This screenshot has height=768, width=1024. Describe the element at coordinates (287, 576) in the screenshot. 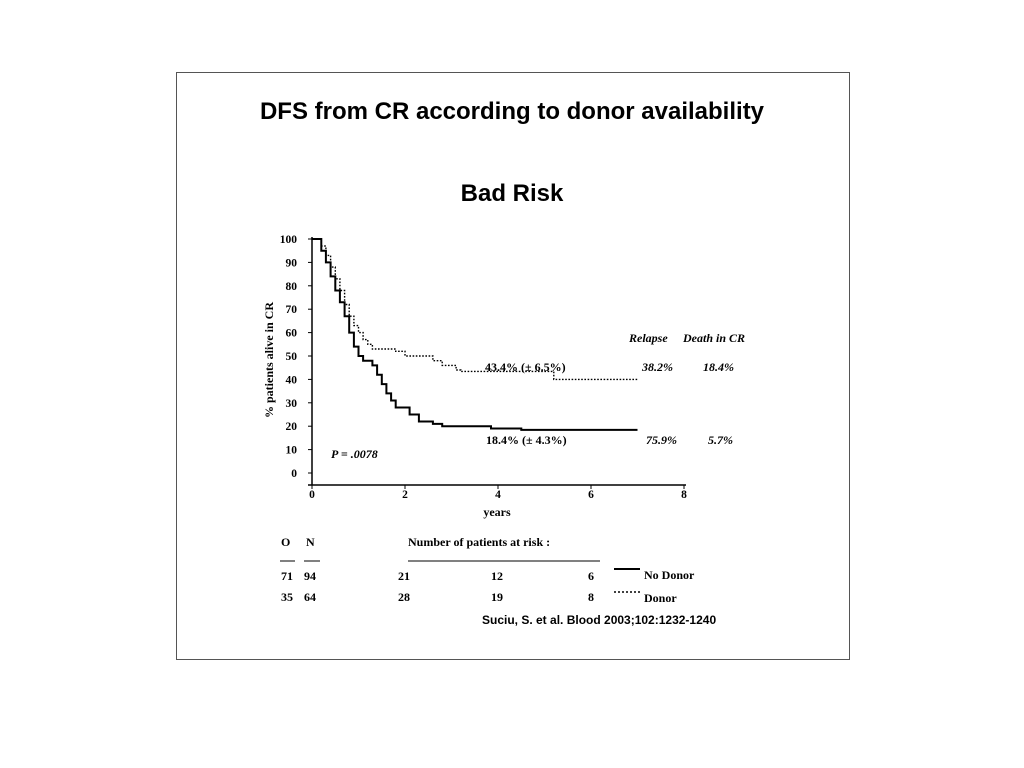

I see `risk-row-nodonor-o: 71` at that location.